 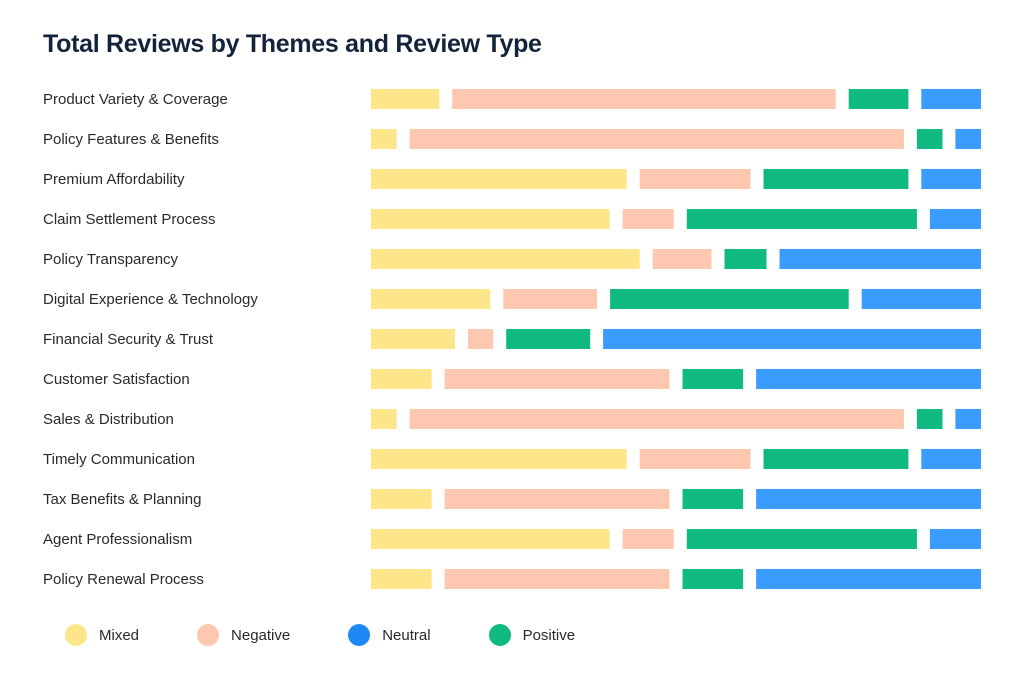 I want to click on legend-label-mixed: Mixed, so click(x=119, y=635).